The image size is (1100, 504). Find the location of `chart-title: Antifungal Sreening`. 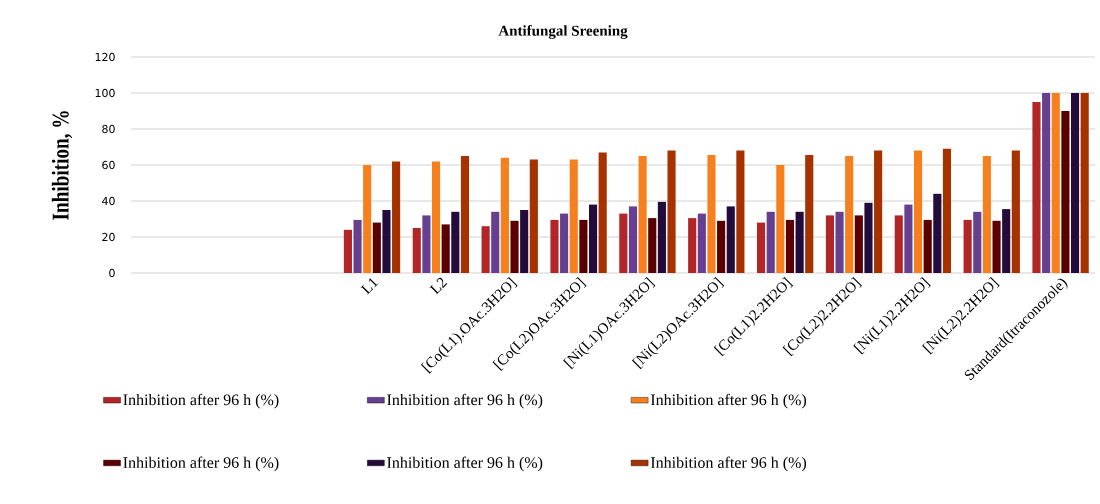

chart-title: Antifungal Sreening is located at coordinates (563, 32).